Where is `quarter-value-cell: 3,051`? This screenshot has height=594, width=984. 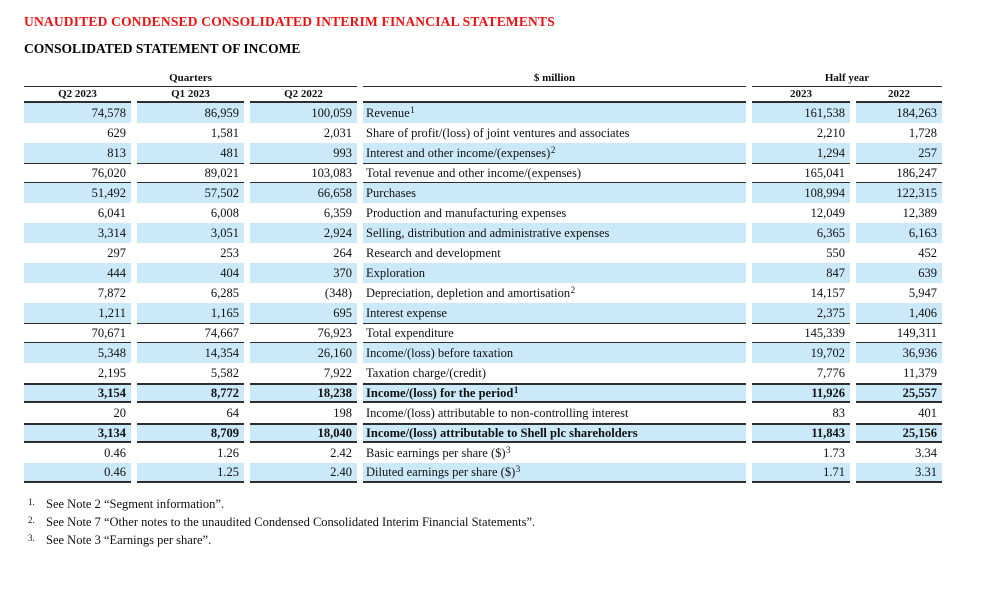 quarter-value-cell: 3,051 is located at coordinates (190, 233).